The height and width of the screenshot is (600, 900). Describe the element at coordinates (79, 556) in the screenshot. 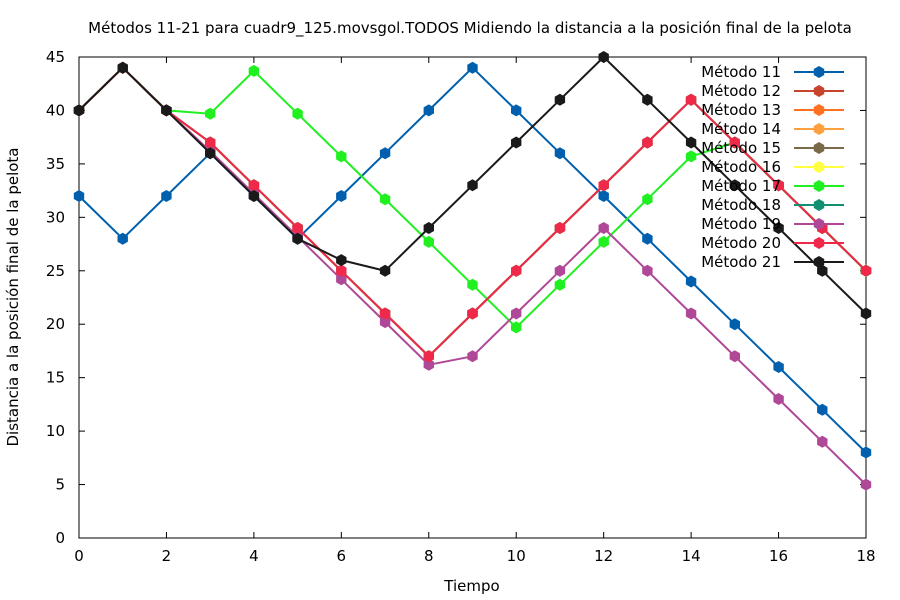

I see `x-tick-label: 0` at that location.